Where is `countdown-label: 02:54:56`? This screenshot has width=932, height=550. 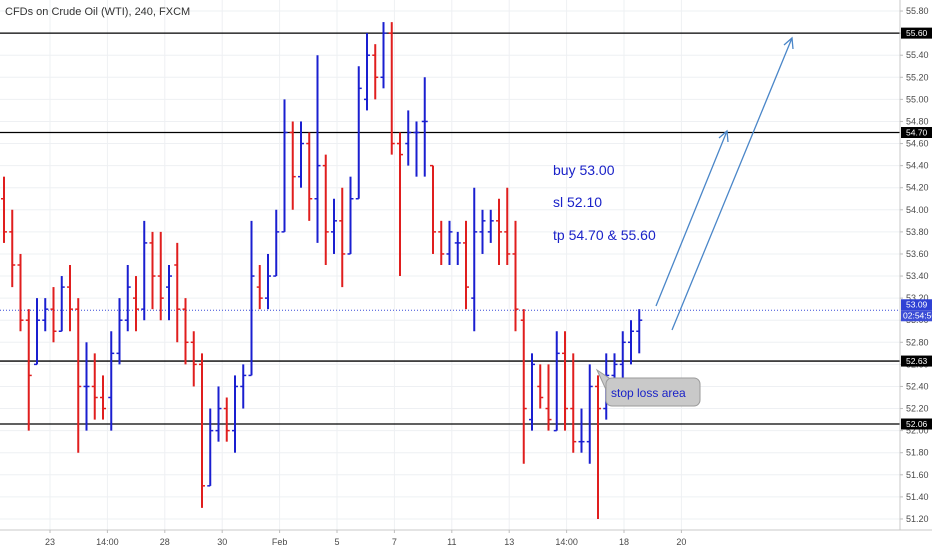
countdown-label: 02:54:56 is located at coordinates (917, 315).